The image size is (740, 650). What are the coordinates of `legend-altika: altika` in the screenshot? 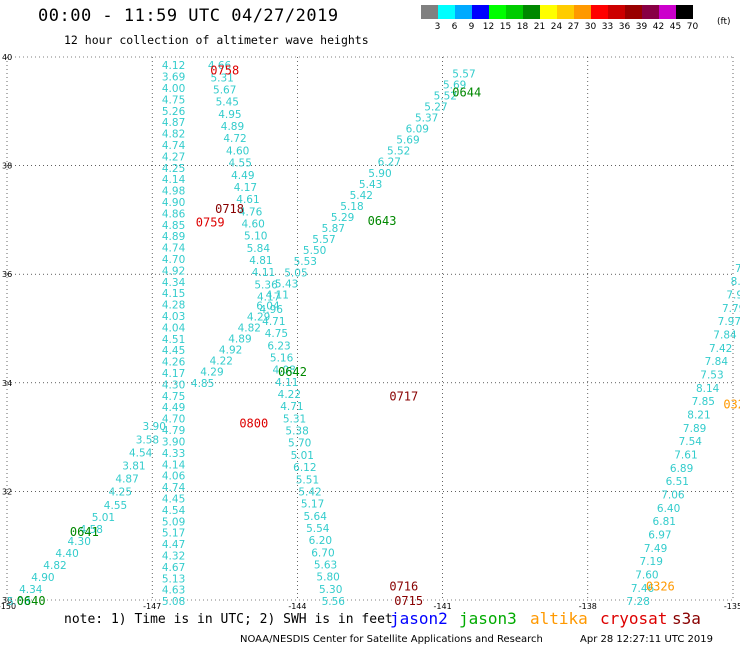 It's located at (559, 618).